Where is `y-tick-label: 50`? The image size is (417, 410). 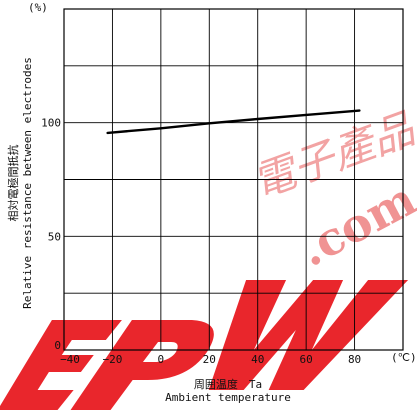 y-tick-label: 50 is located at coordinates (54, 236).